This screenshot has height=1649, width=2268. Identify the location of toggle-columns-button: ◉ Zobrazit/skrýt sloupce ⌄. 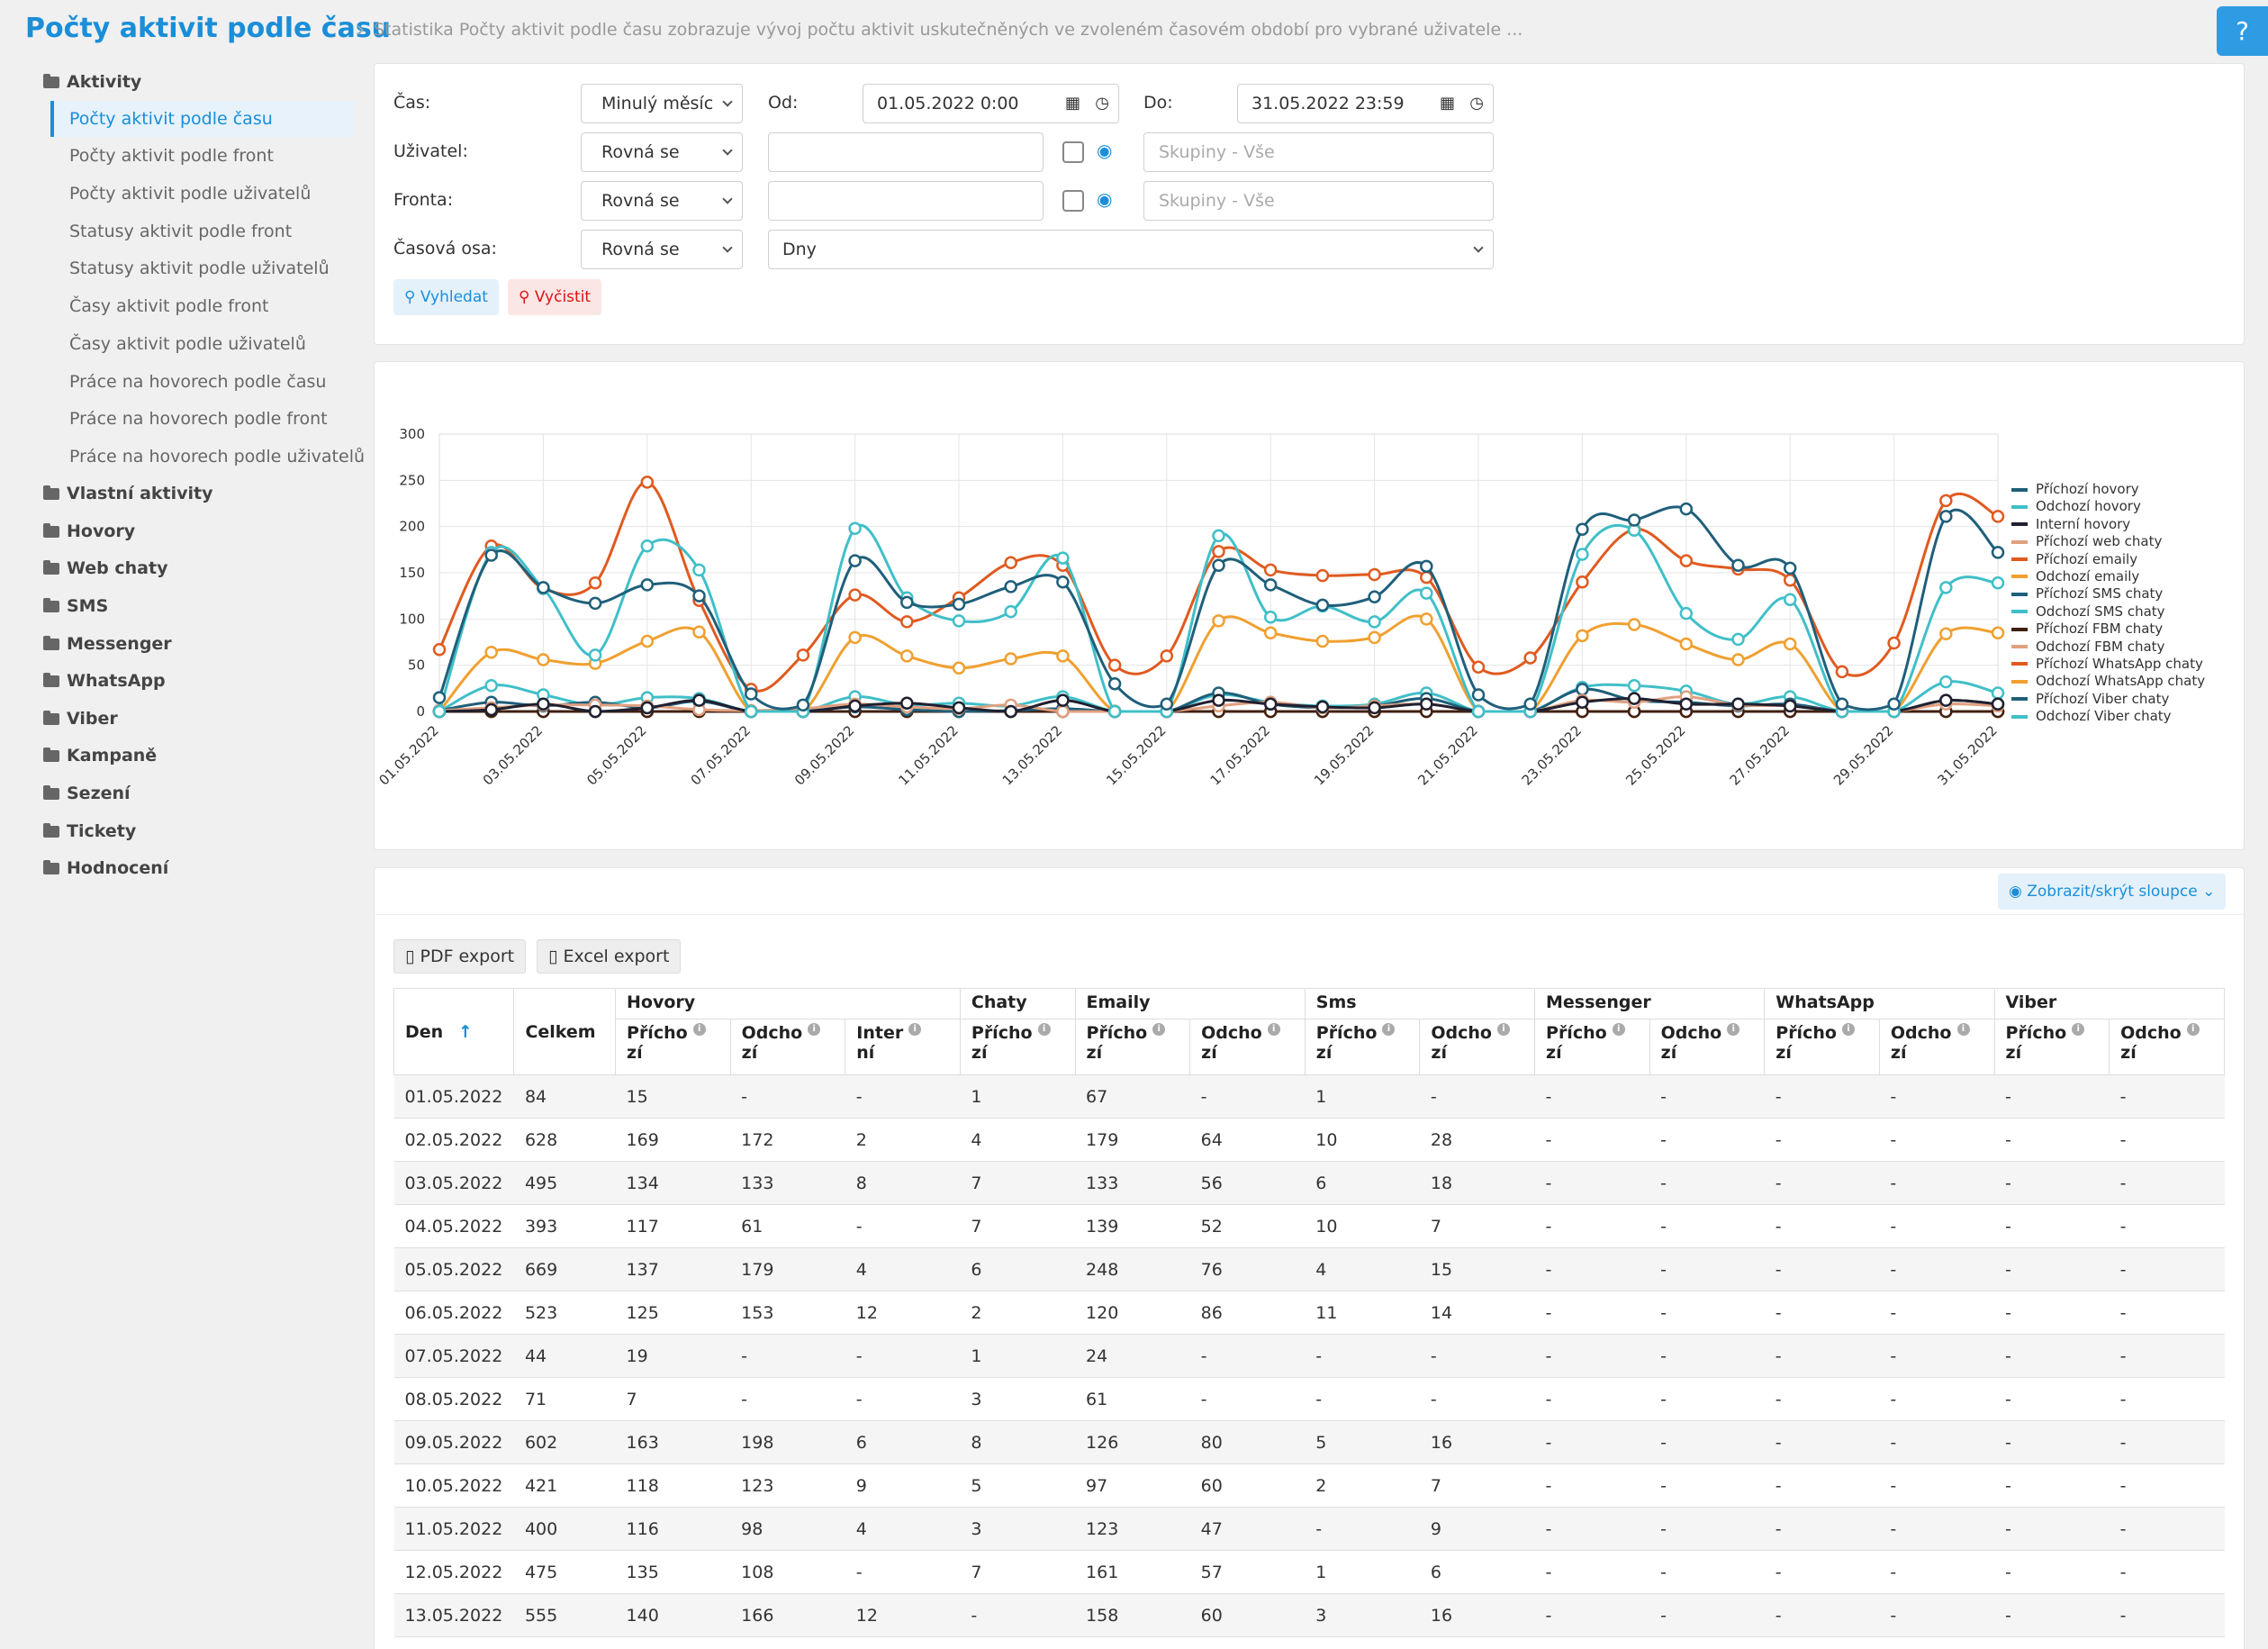
(2112, 892).